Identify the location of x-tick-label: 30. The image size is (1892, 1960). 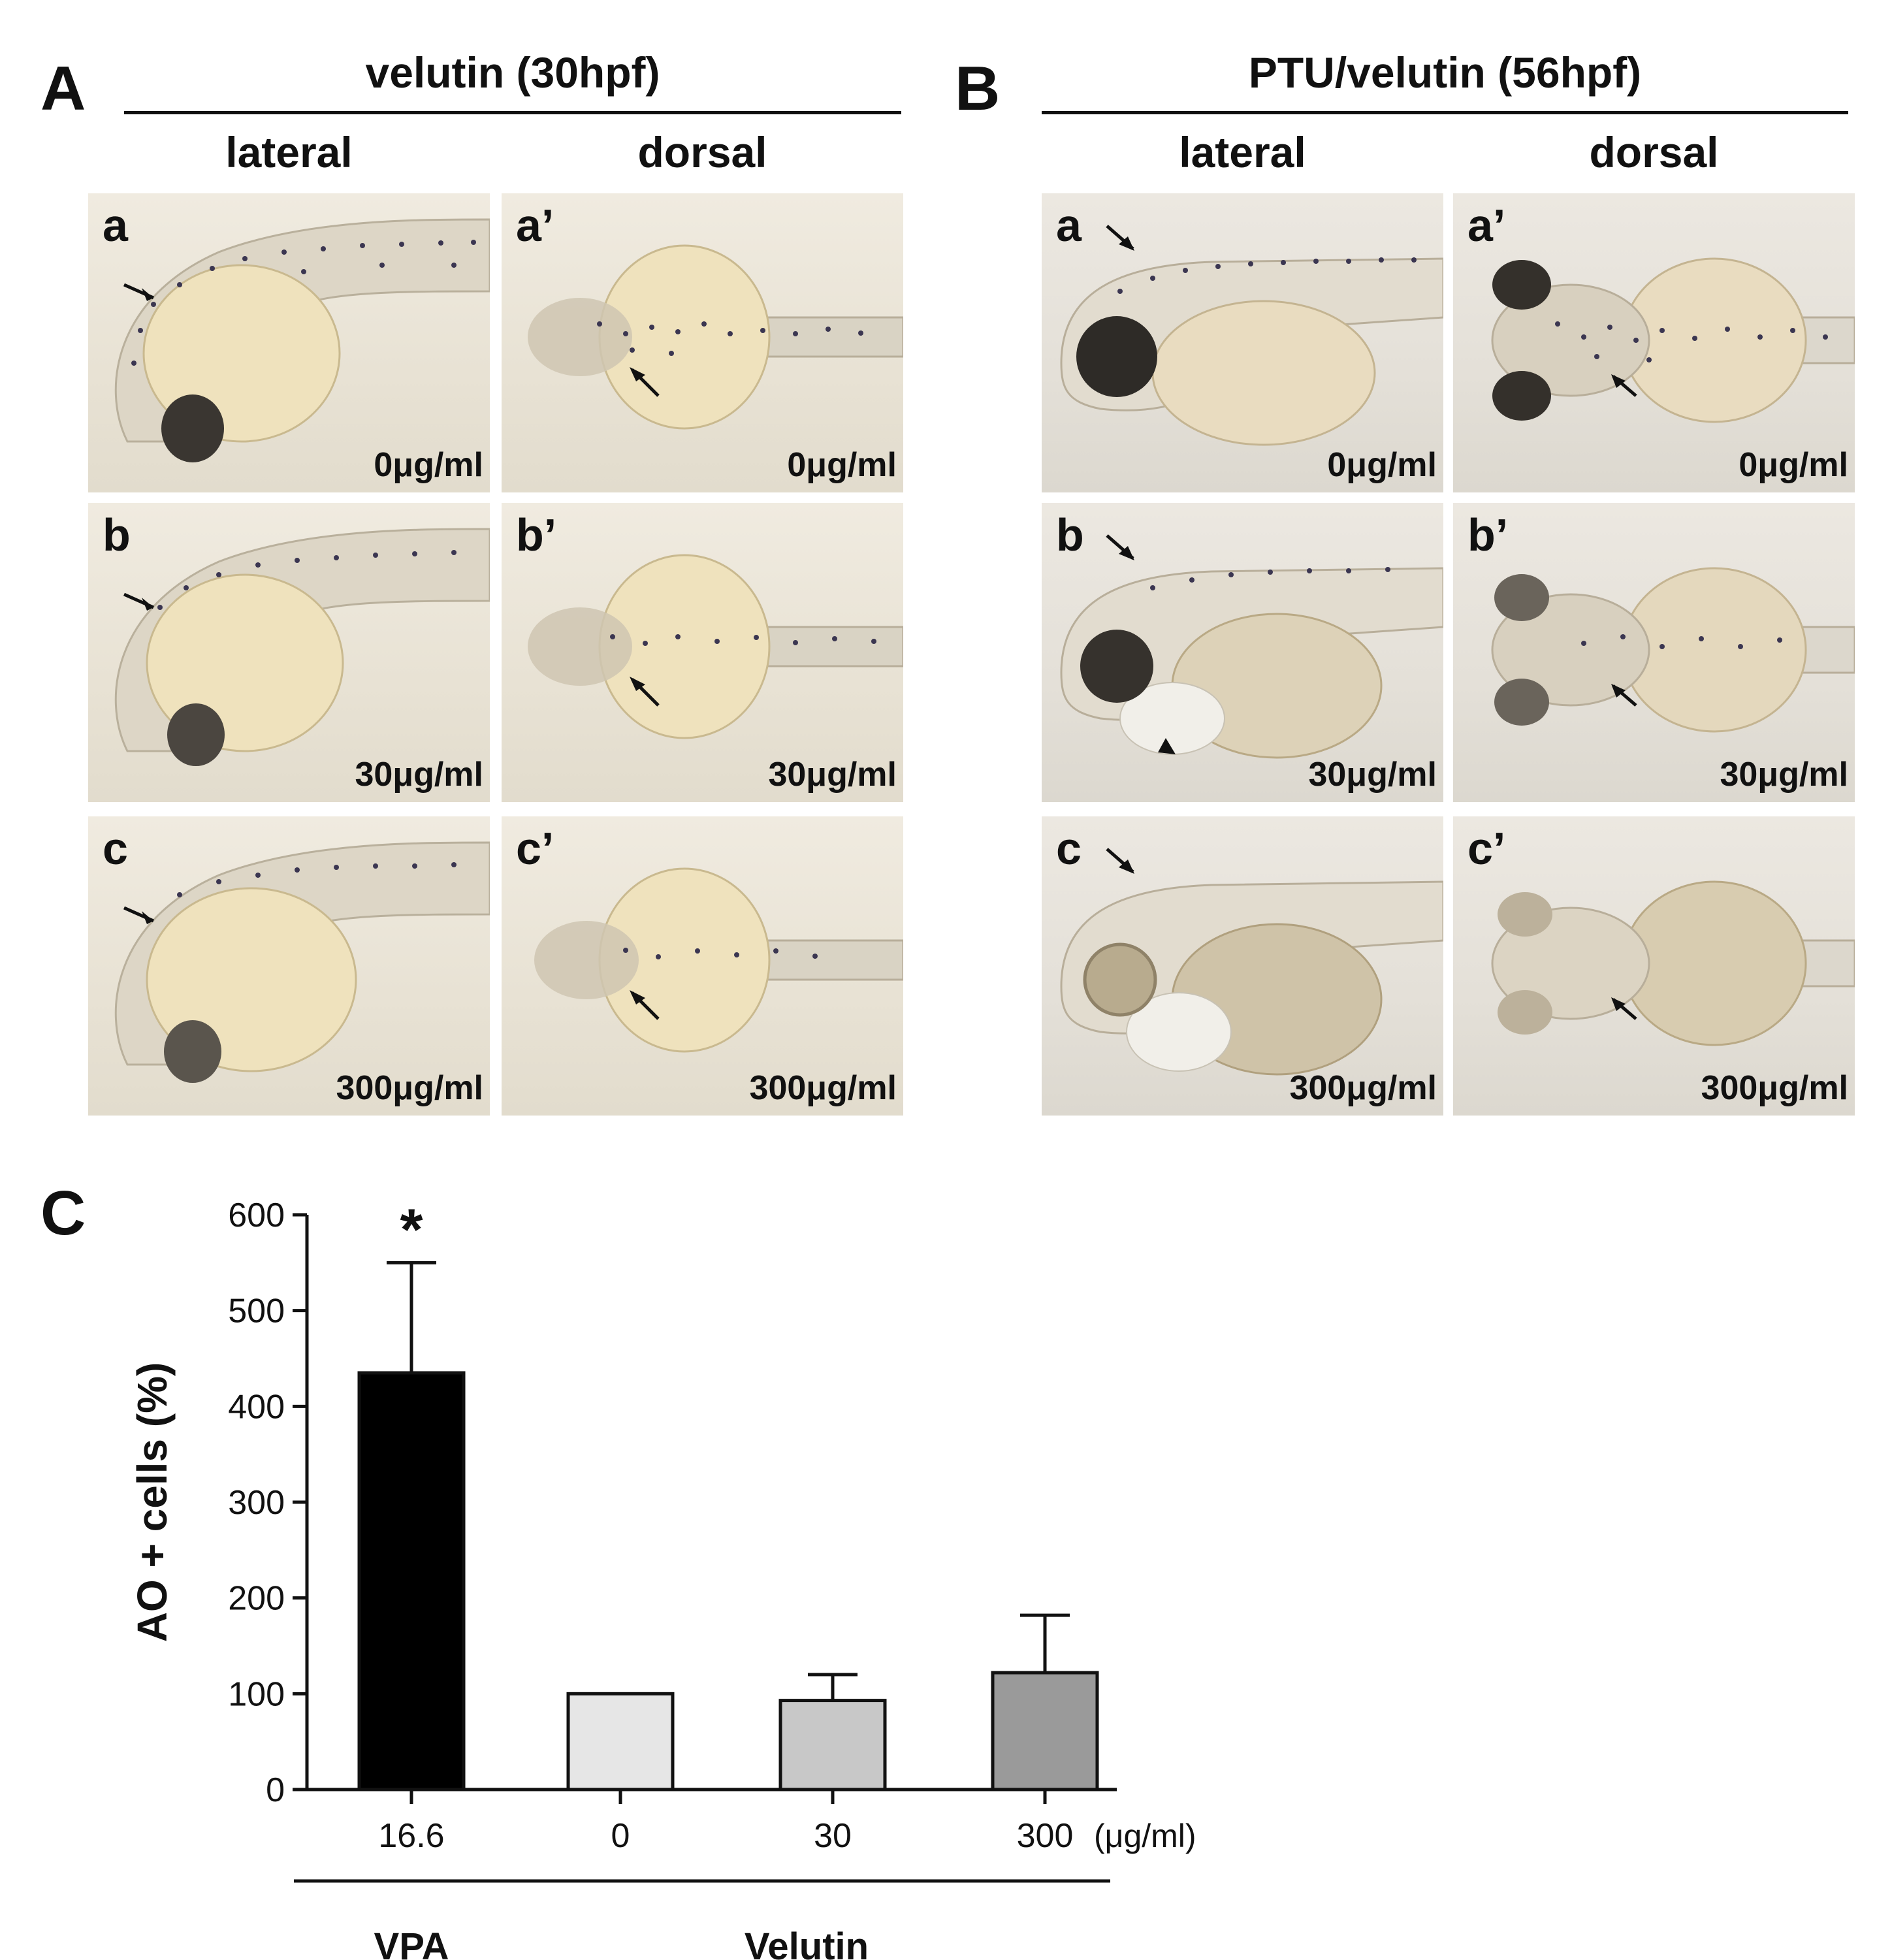
(833, 1836).